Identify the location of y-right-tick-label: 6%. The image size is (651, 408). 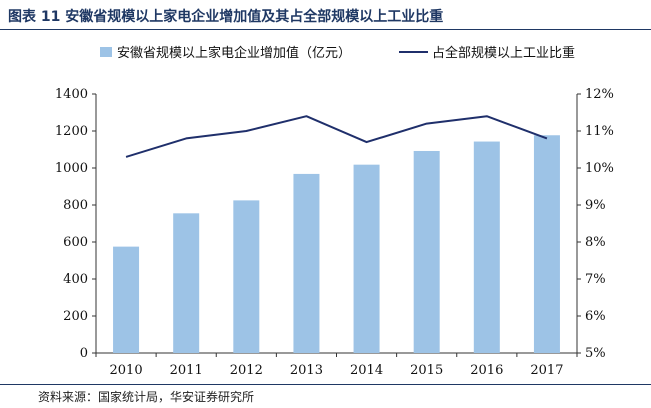
(595, 316).